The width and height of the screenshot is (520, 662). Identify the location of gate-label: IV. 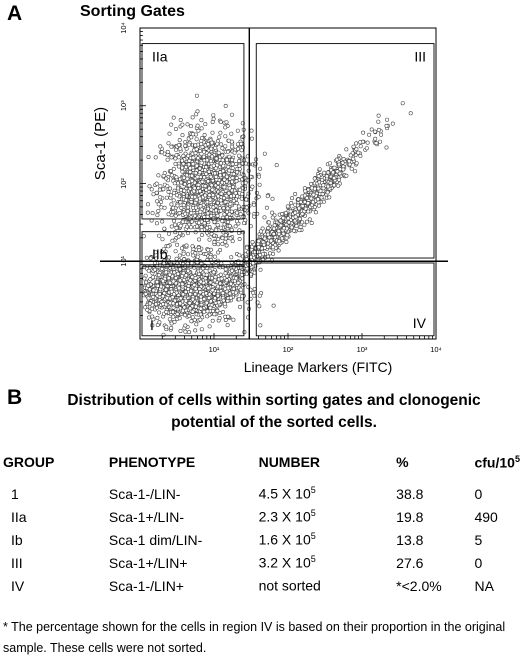
(420, 323).